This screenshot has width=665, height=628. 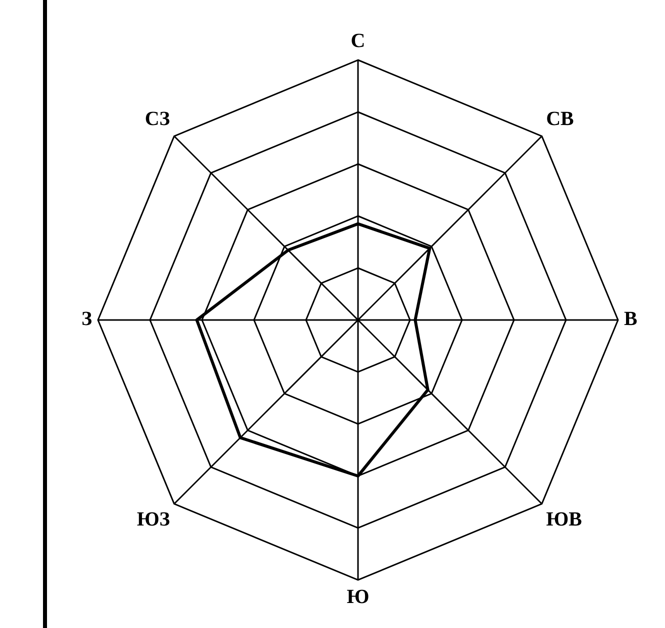 What do you see at coordinates (358, 597) in the screenshot?
I see `spoke-label: Ю` at bounding box center [358, 597].